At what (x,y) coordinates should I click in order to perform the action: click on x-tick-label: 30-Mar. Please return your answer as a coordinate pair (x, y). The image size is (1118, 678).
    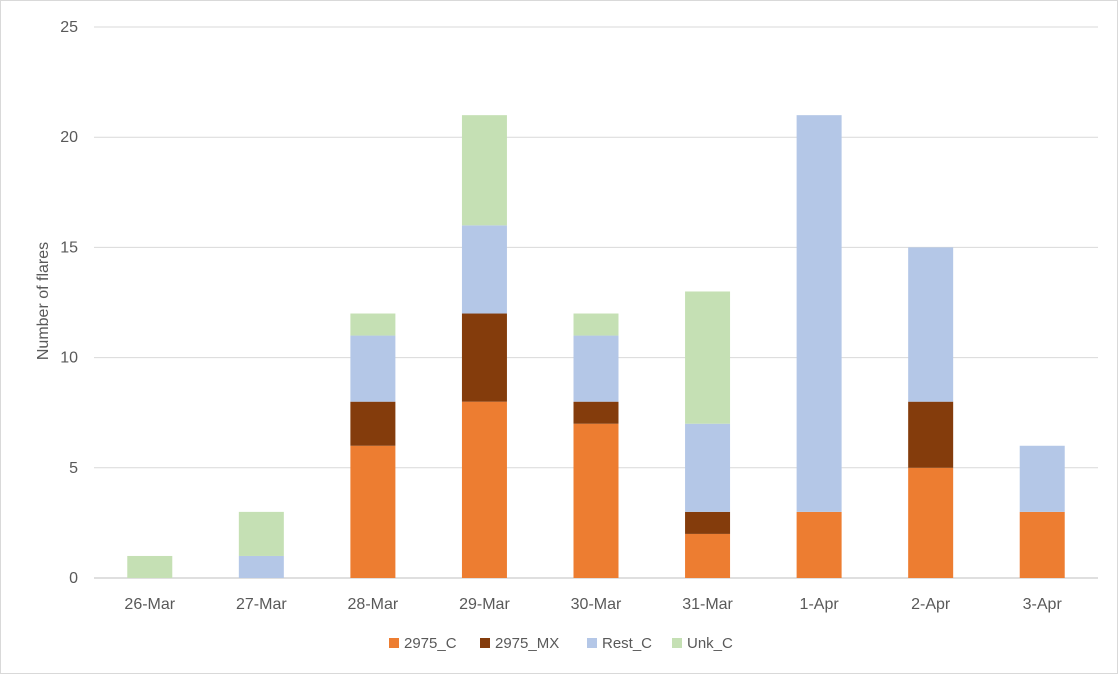
    Looking at the image, I should click on (596, 604).